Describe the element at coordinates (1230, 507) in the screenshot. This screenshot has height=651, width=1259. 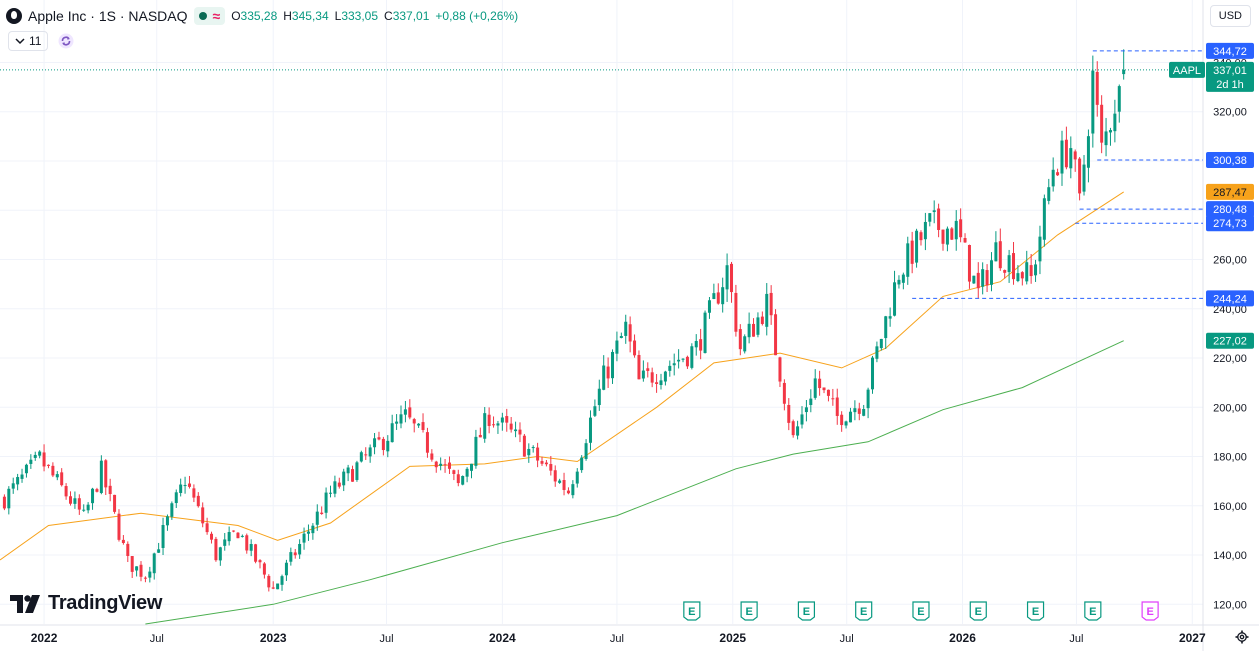
I see `y-tick-label: 160,00` at that location.